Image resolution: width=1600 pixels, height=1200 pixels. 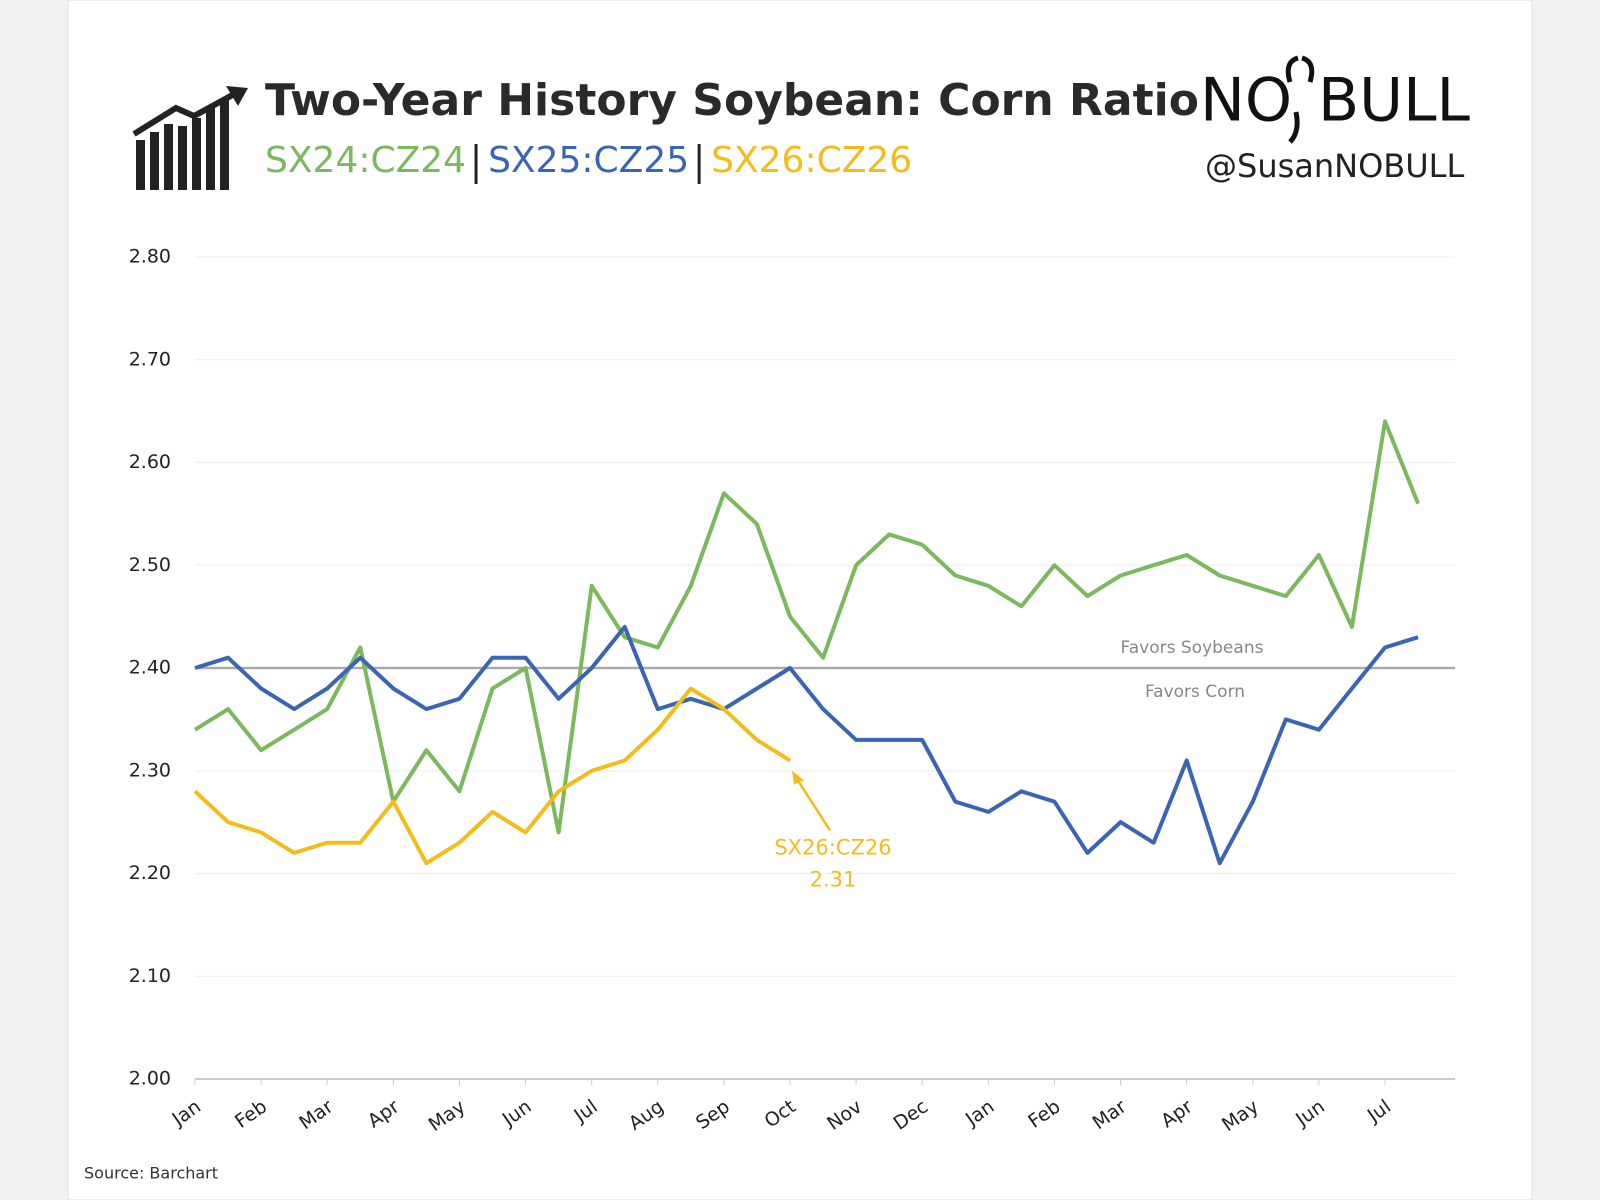 I want to click on annotation-arrowhead, so click(x=798, y=777).